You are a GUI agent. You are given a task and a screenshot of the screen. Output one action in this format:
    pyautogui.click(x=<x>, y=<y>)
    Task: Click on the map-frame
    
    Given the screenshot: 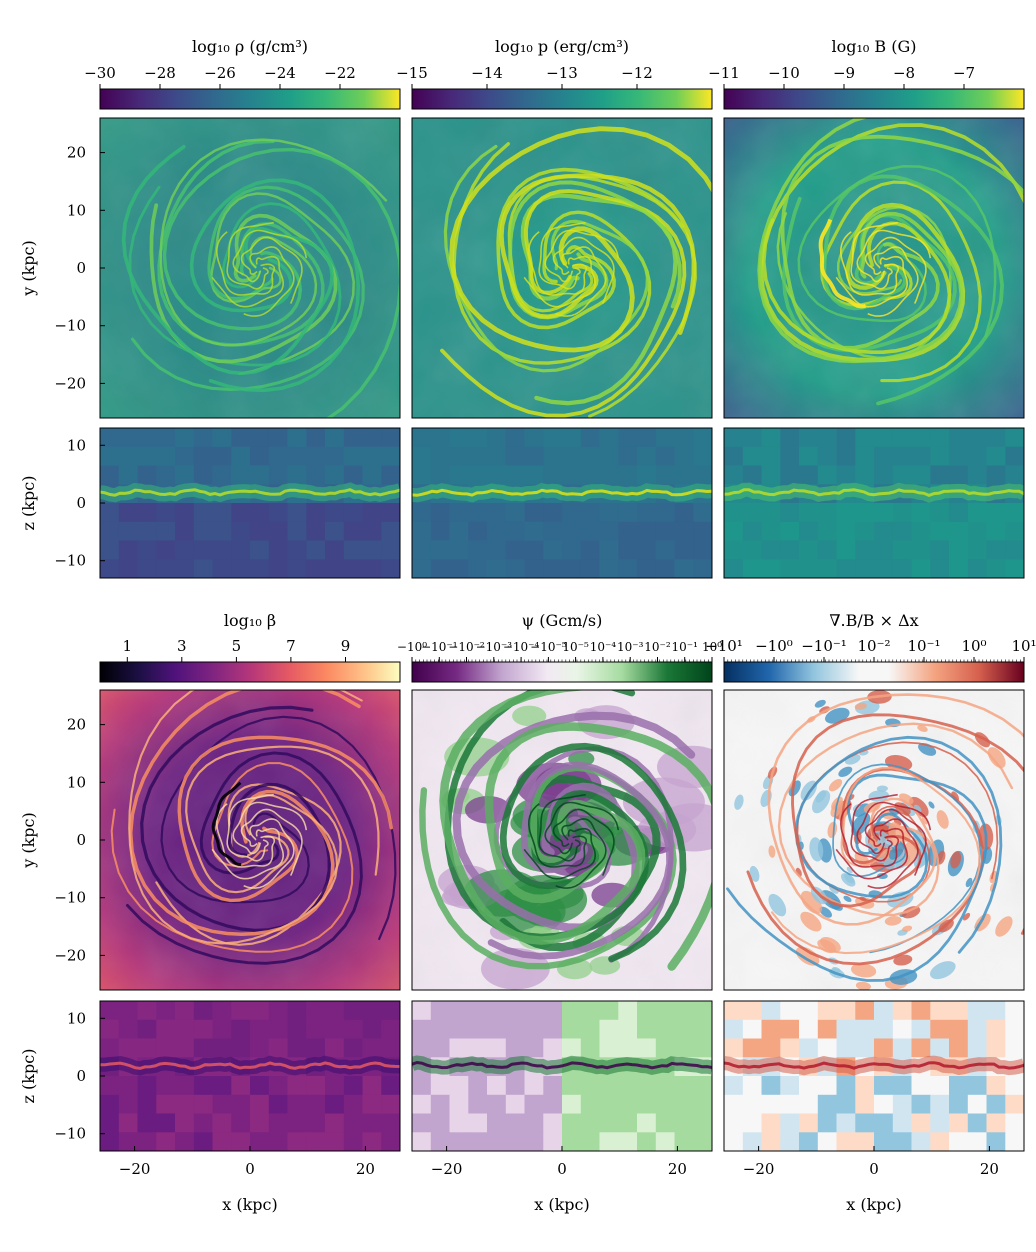 What is the action you would take?
    pyautogui.click(x=874, y=503)
    